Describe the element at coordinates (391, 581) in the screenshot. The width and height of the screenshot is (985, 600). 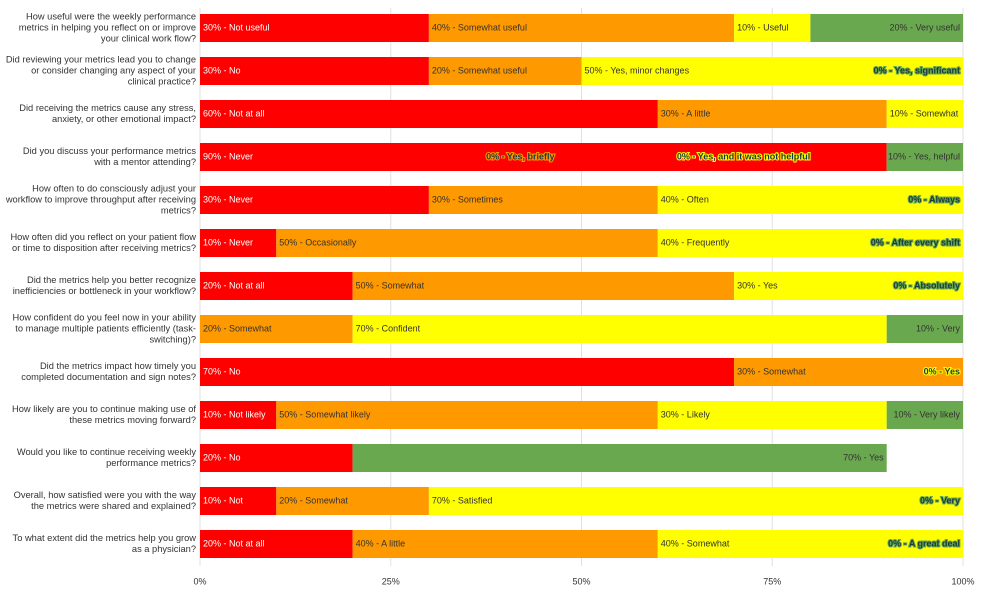
I see `x-tick-label: 25%` at that location.